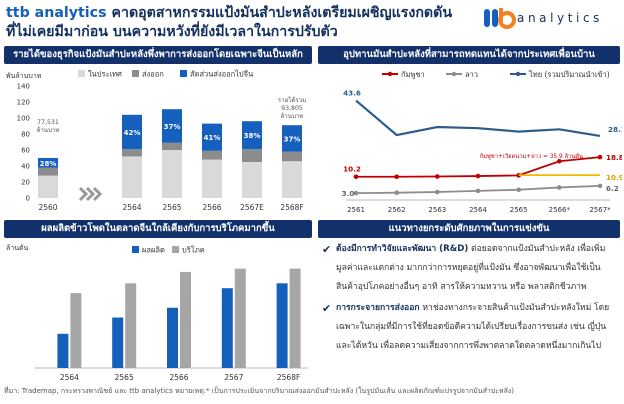 This screenshot has width=624, height=404. Describe the element at coordinates (348, 193) in the screenshot. I see `label-laos-start: 3.0` at that location.